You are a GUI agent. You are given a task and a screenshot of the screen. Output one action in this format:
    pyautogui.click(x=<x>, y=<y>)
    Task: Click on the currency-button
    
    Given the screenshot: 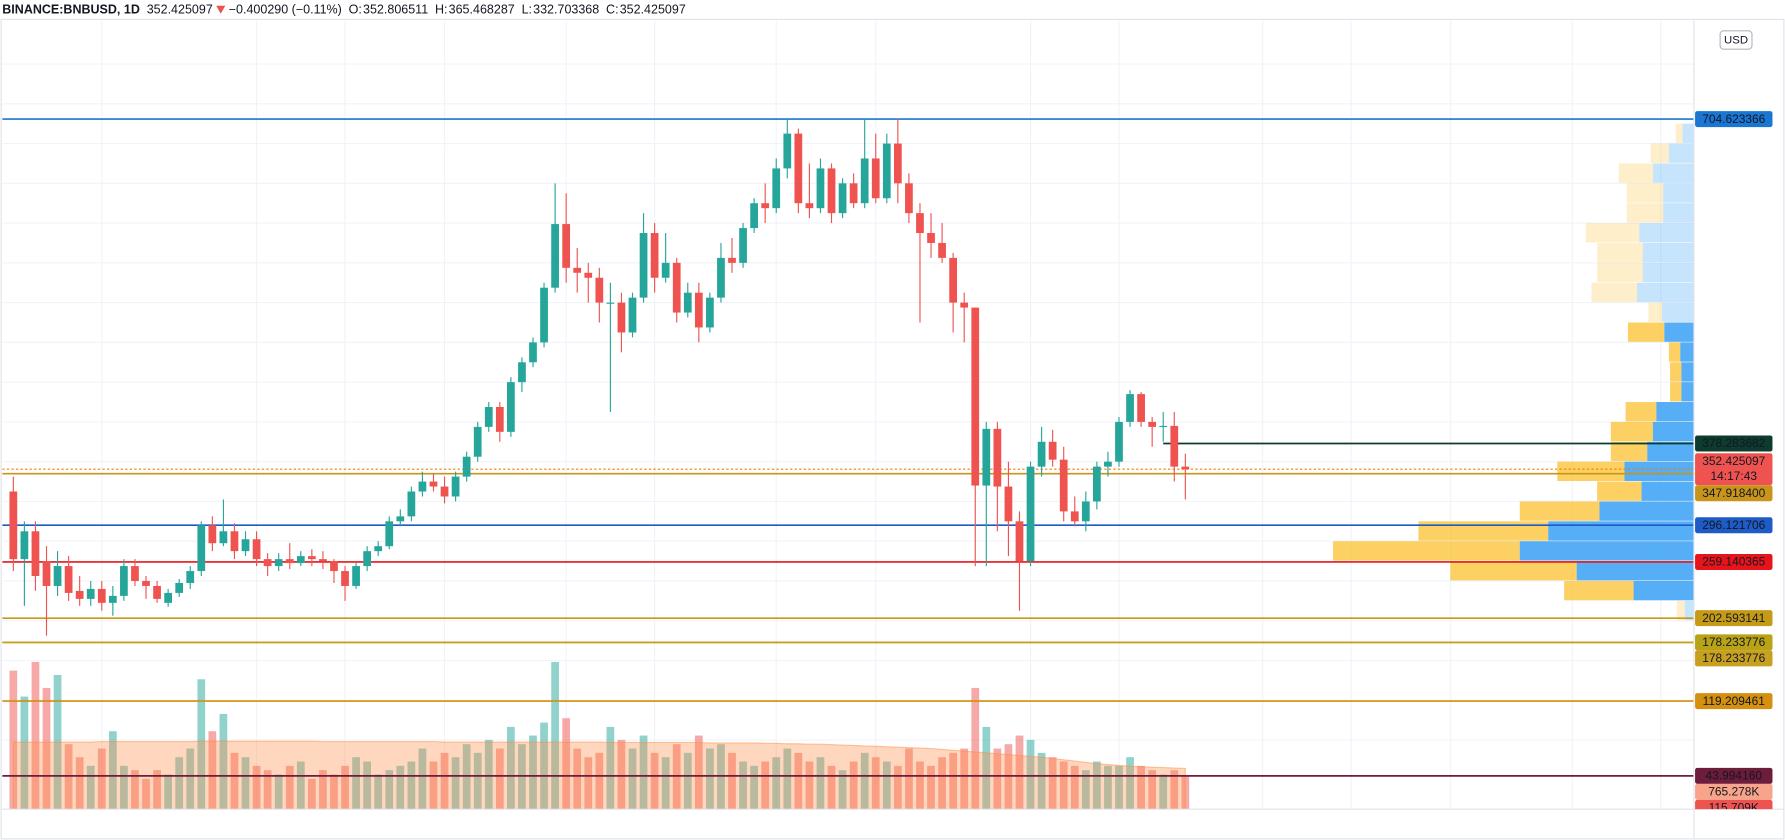 What is the action you would take?
    pyautogui.click(x=1736, y=40)
    